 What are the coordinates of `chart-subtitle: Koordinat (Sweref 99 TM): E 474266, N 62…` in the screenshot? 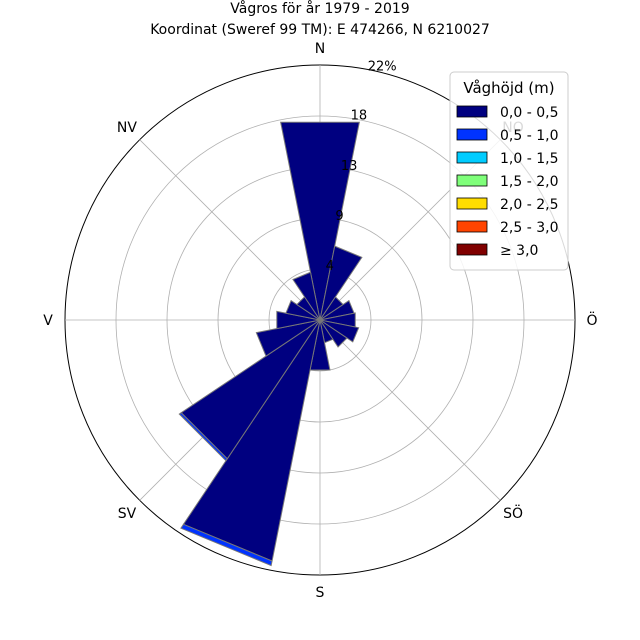 It's located at (320, 30).